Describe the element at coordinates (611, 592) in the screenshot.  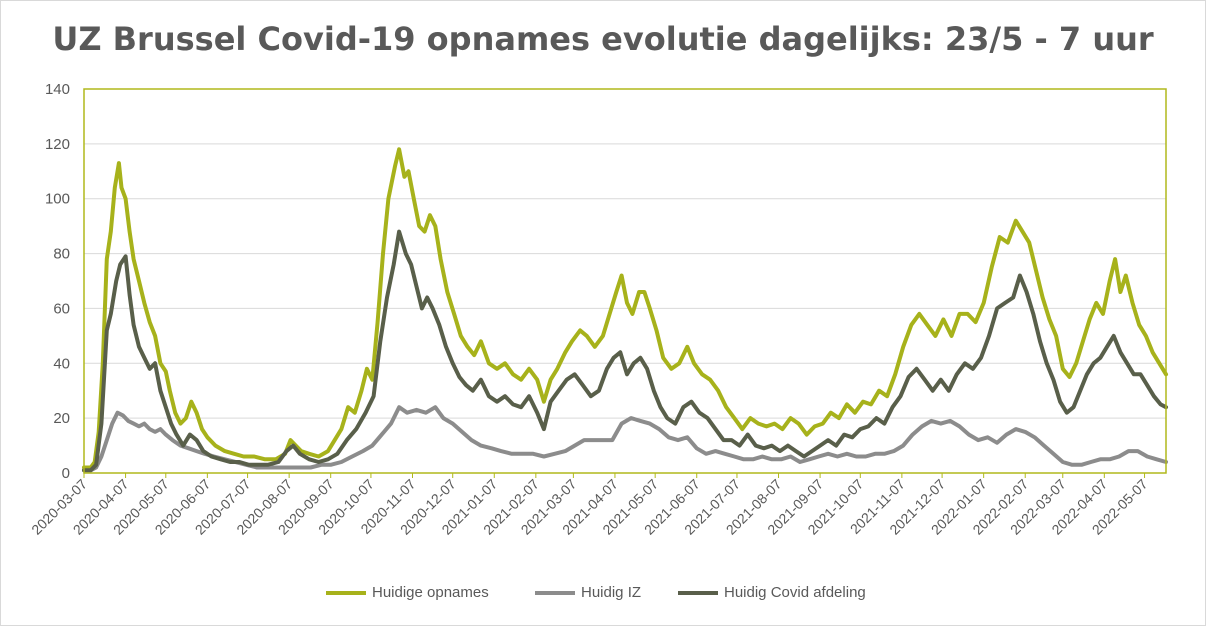
I see `legend-label: Huidig IZ` at that location.